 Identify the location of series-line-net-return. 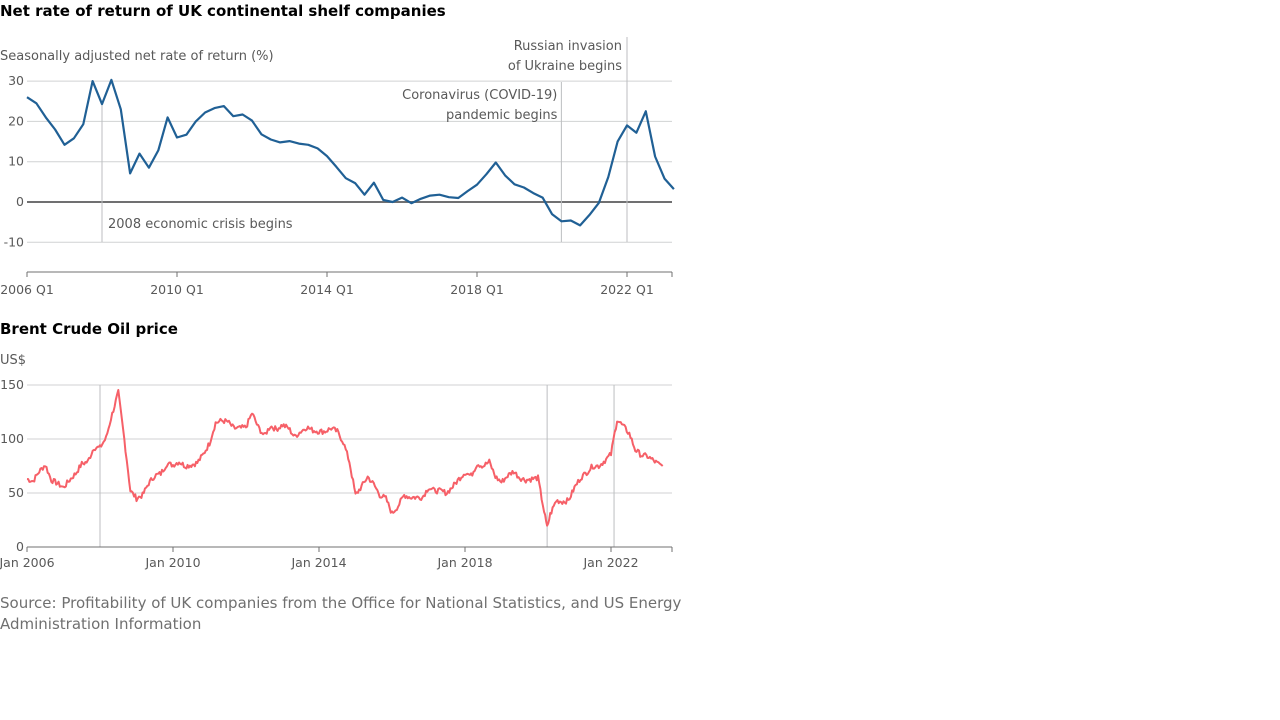
(350, 152).